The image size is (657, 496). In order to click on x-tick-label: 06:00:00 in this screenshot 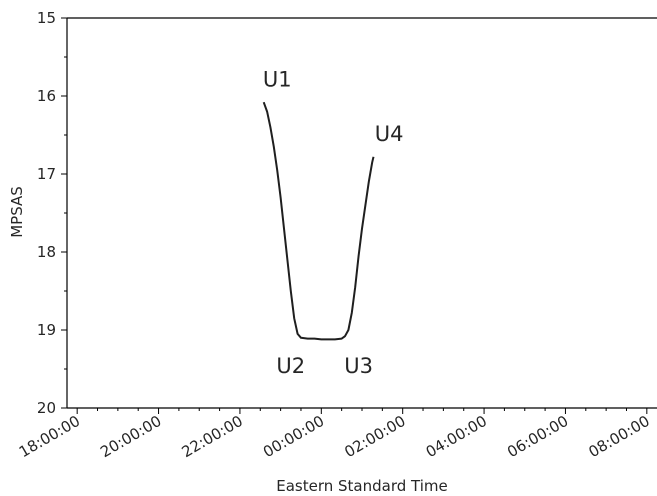, I will do `click(537, 436)`.